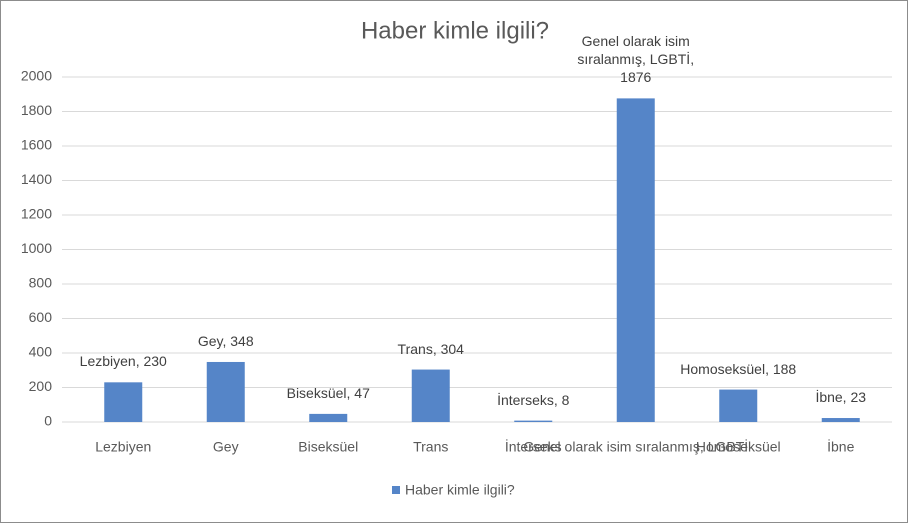  Describe the element at coordinates (36, 76) in the screenshot. I see `y-tick-label: 2000` at that location.